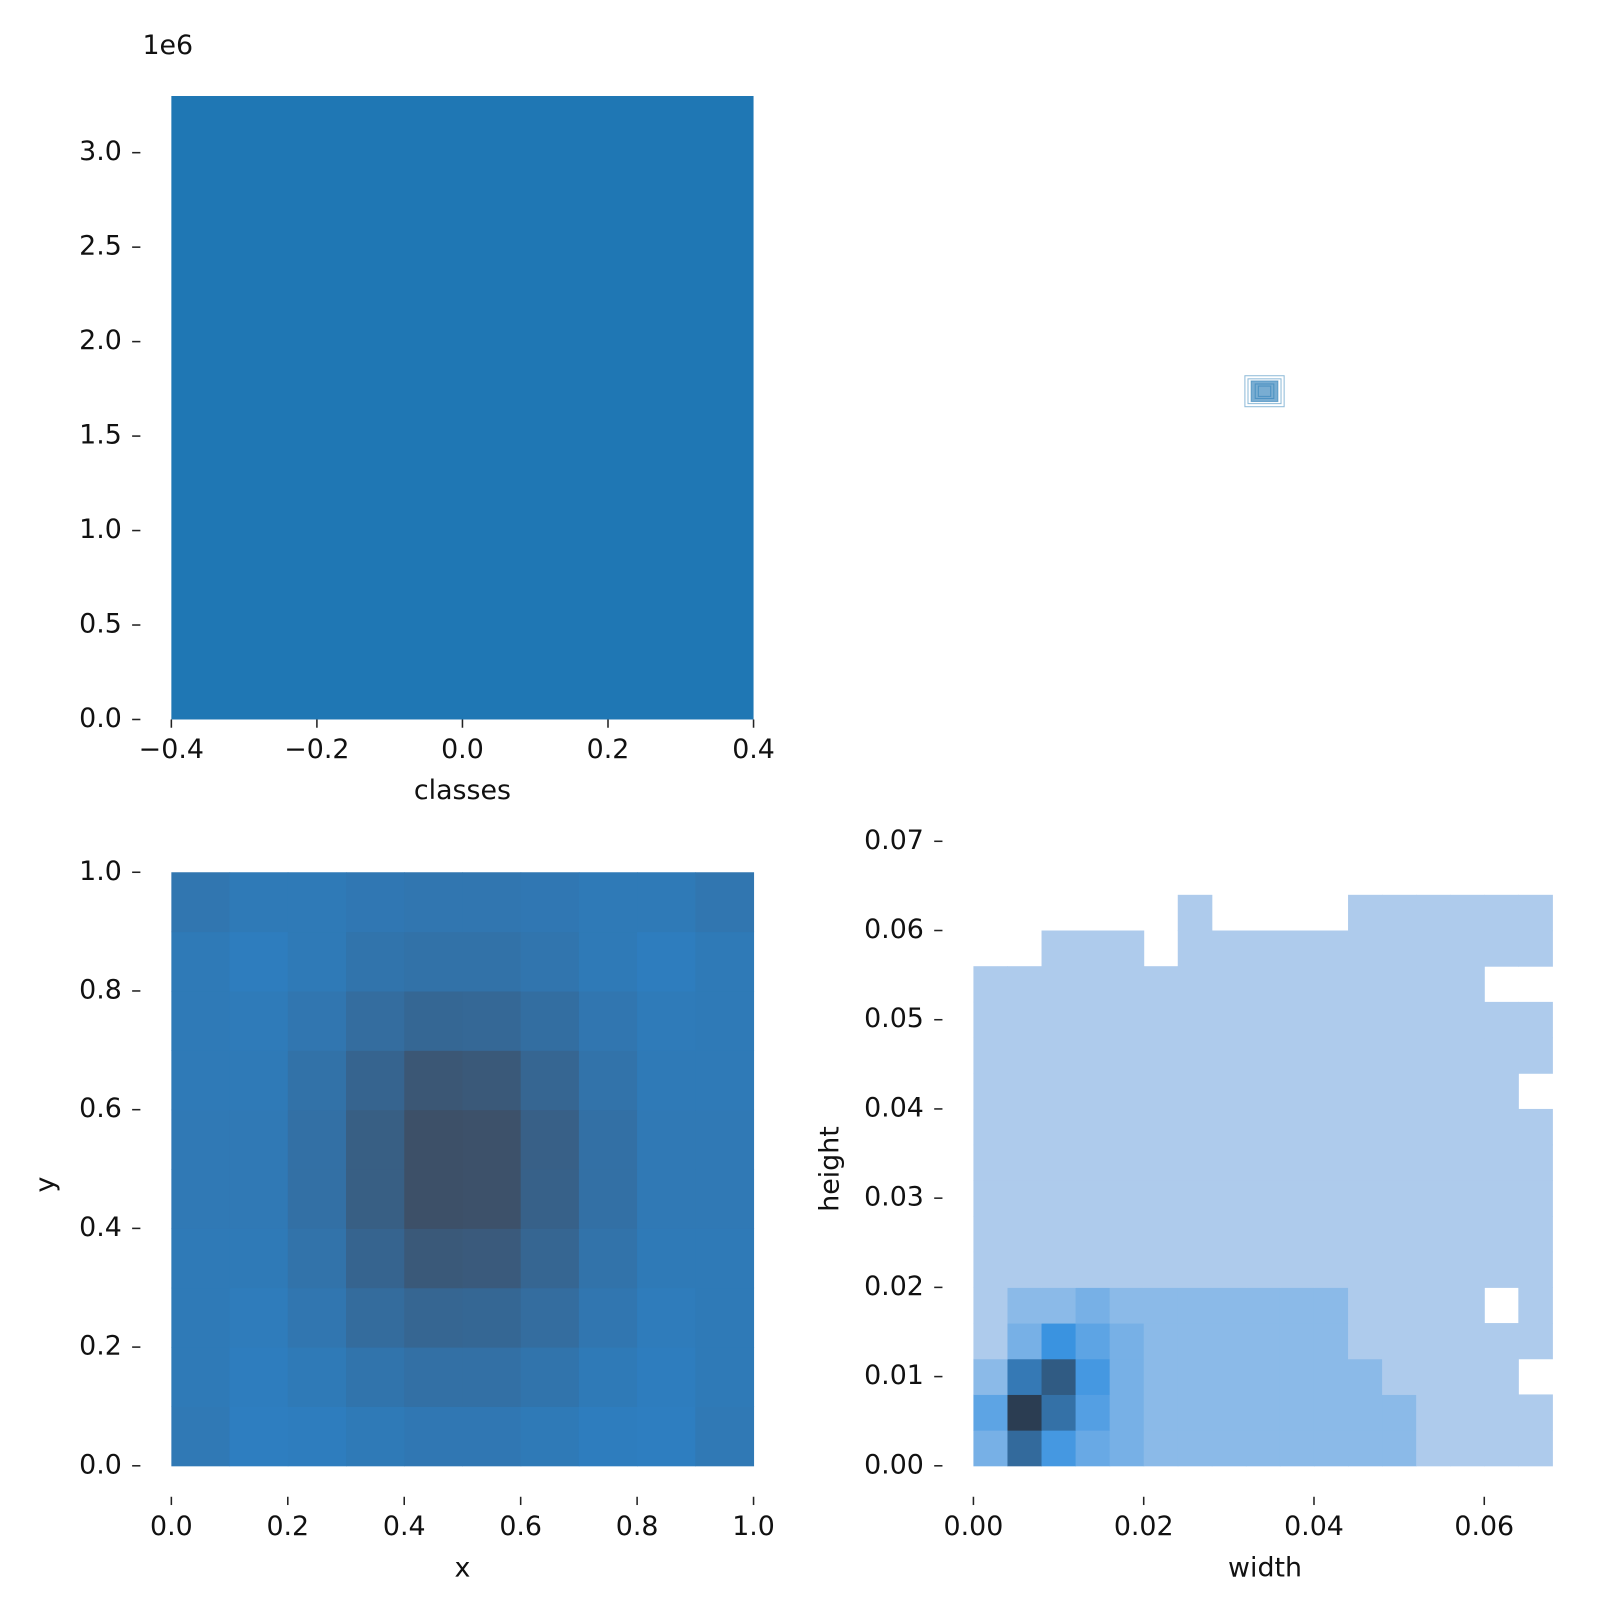 The image size is (1600, 1600). I want to click on x-tick-label: −0.4, so click(171, 749).